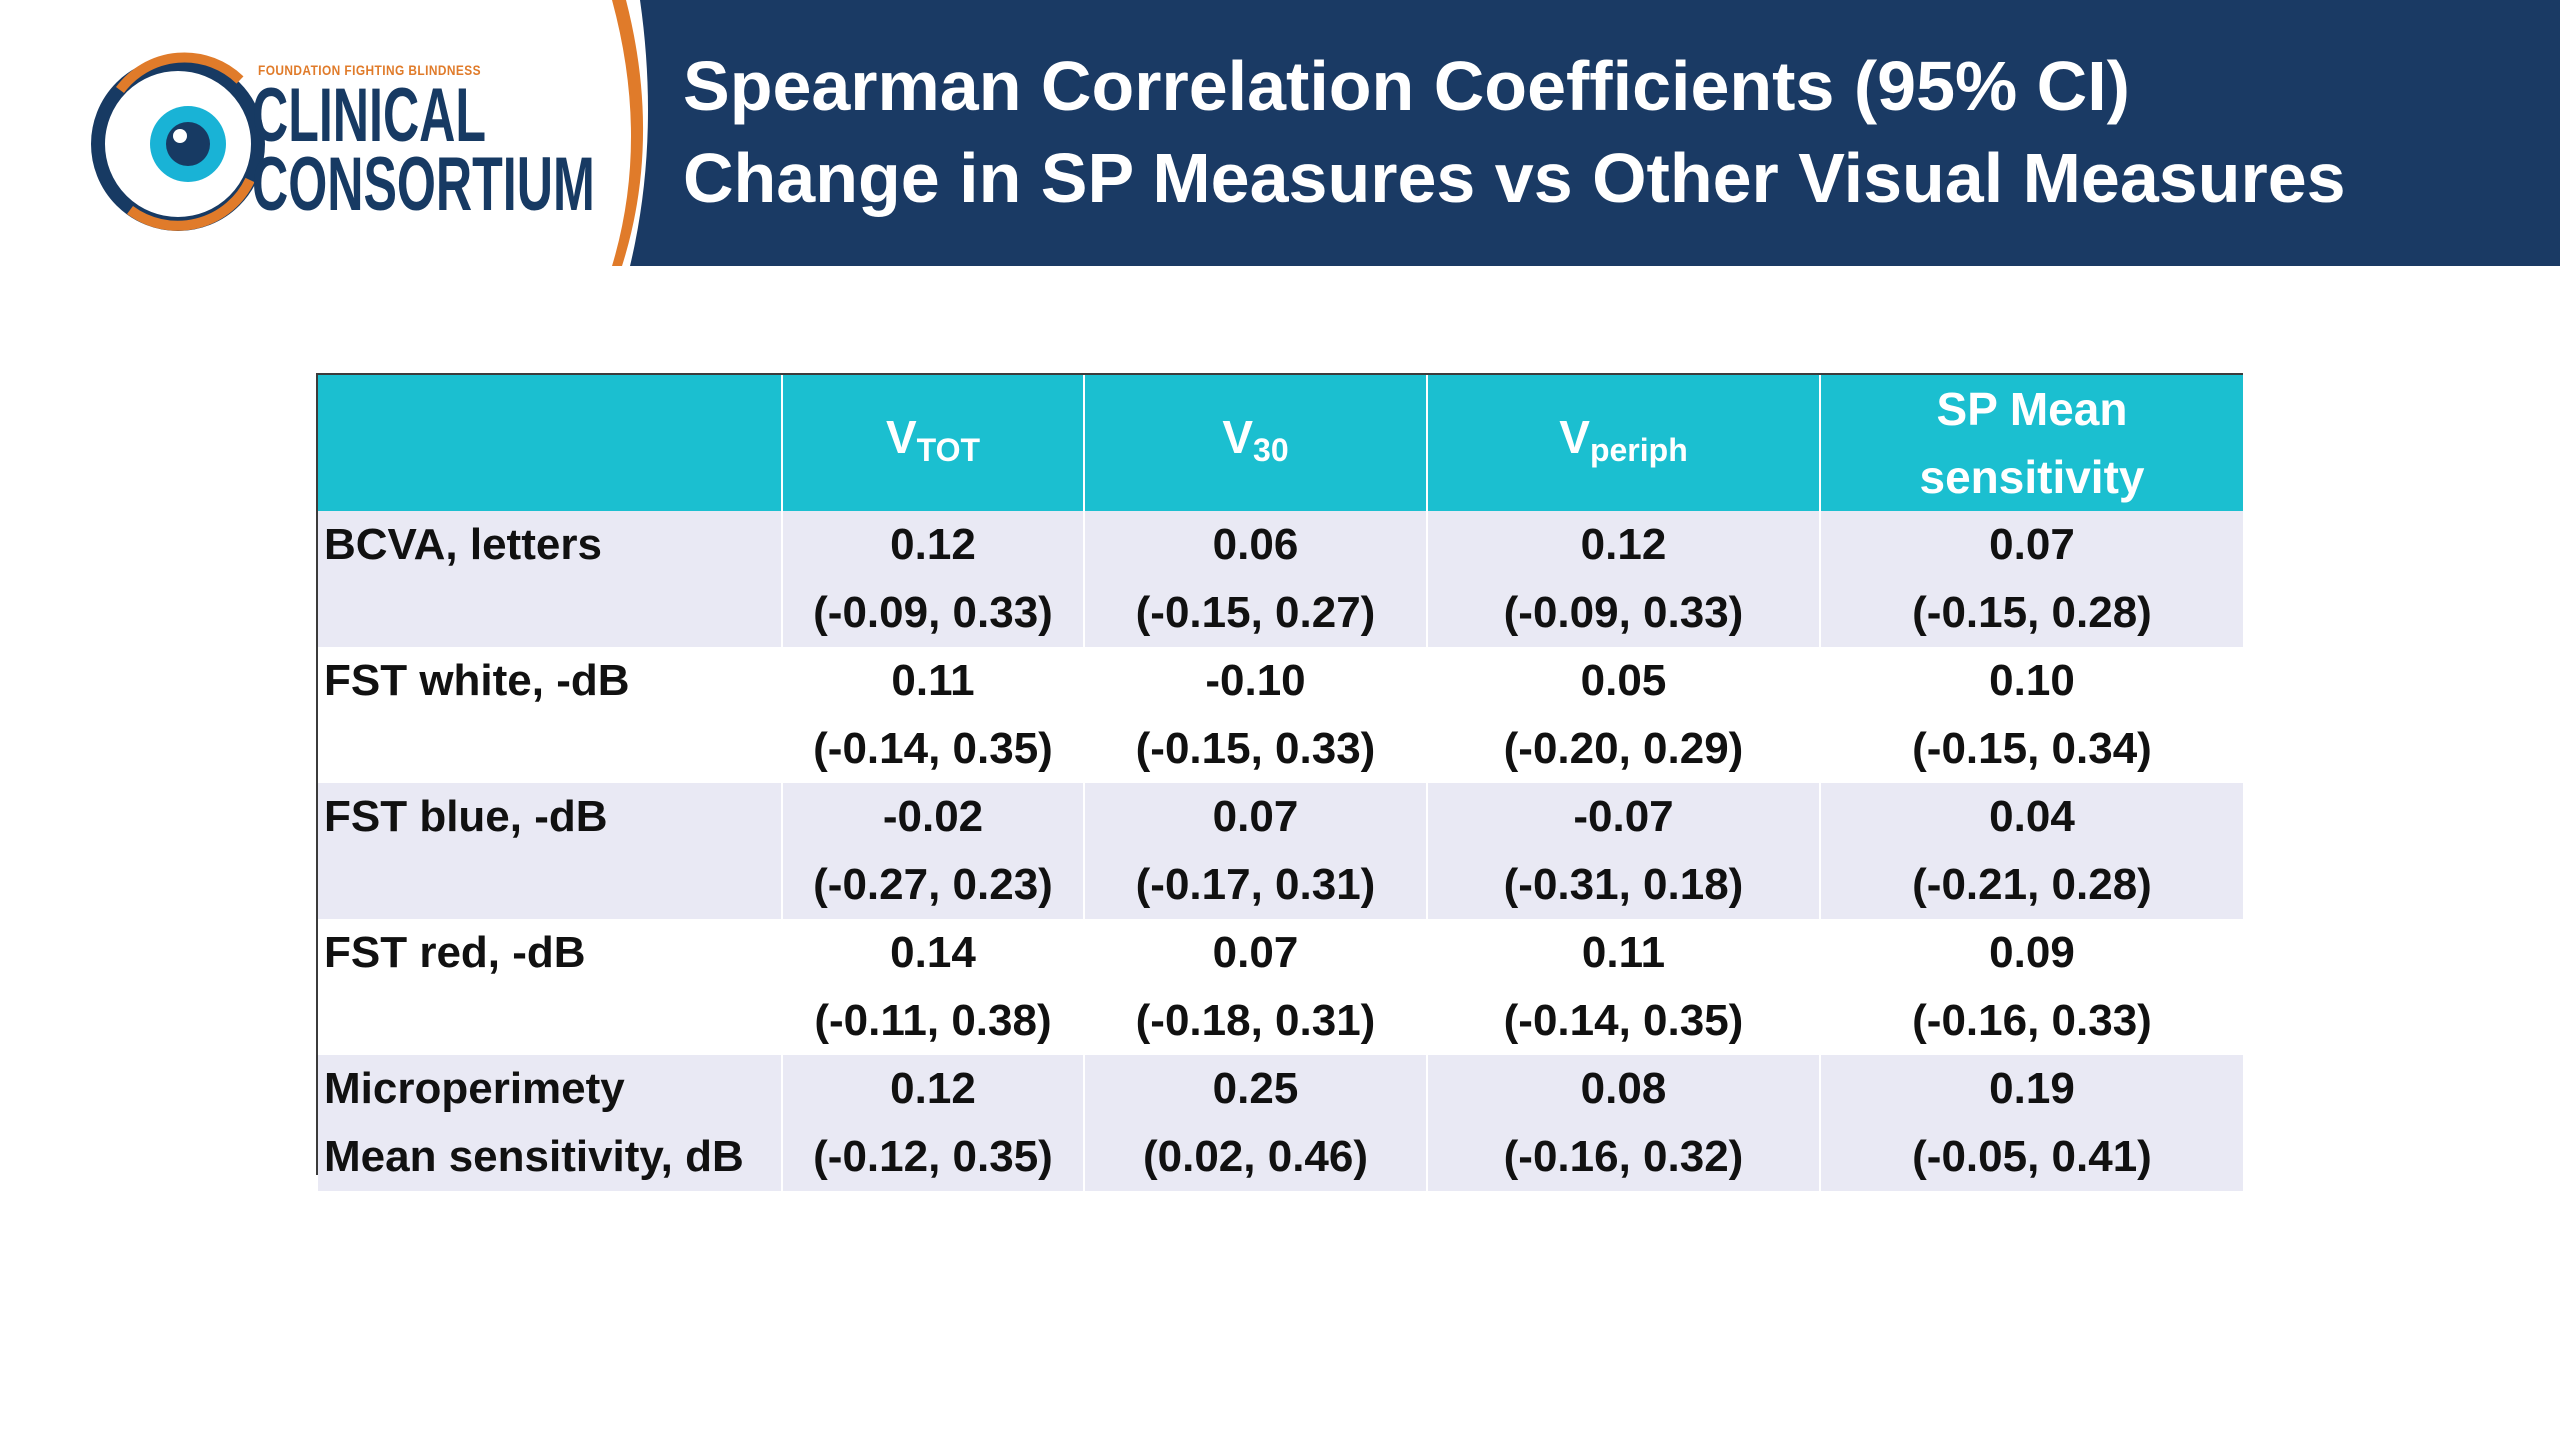 This screenshot has width=2560, height=1440. Describe the element at coordinates (1623, 816) in the screenshot. I see `coefficient-value: -0.07` at that location.